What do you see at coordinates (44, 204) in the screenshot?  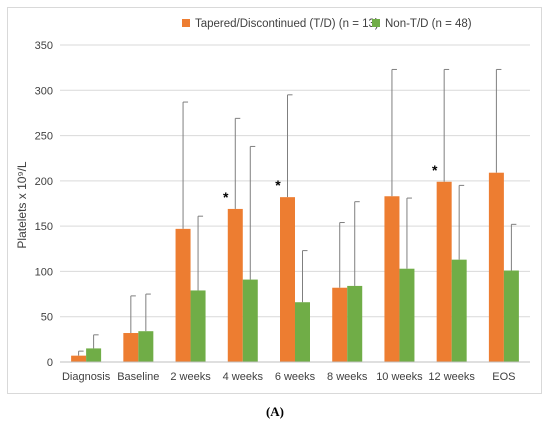 I see `y-axis-ticks: 0 50 100 150 200 250 300 350` at bounding box center [44, 204].